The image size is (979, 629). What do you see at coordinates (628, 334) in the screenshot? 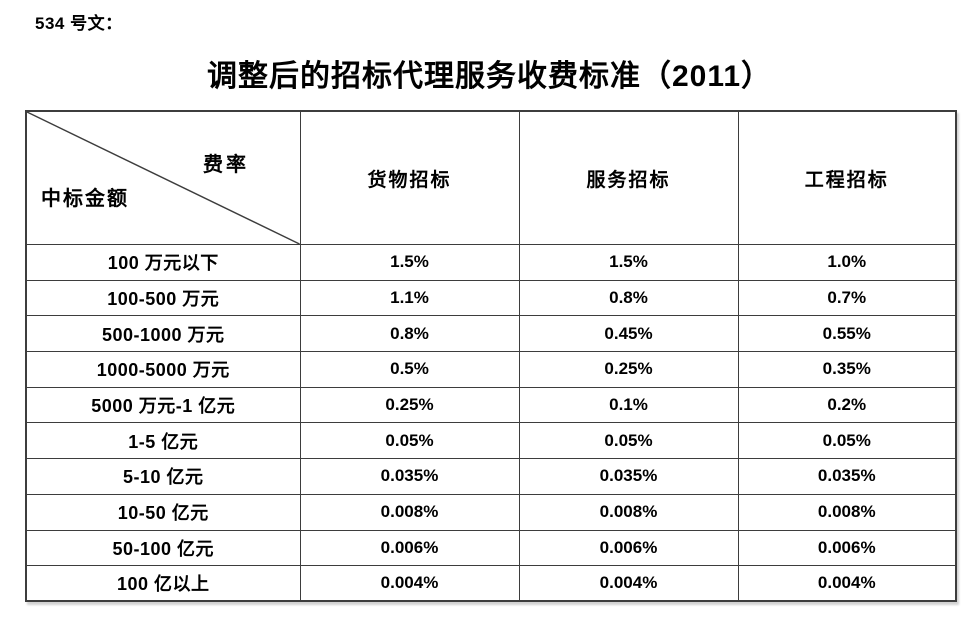
I see `fee-cell: 0.45%` at bounding box center [628, 334].